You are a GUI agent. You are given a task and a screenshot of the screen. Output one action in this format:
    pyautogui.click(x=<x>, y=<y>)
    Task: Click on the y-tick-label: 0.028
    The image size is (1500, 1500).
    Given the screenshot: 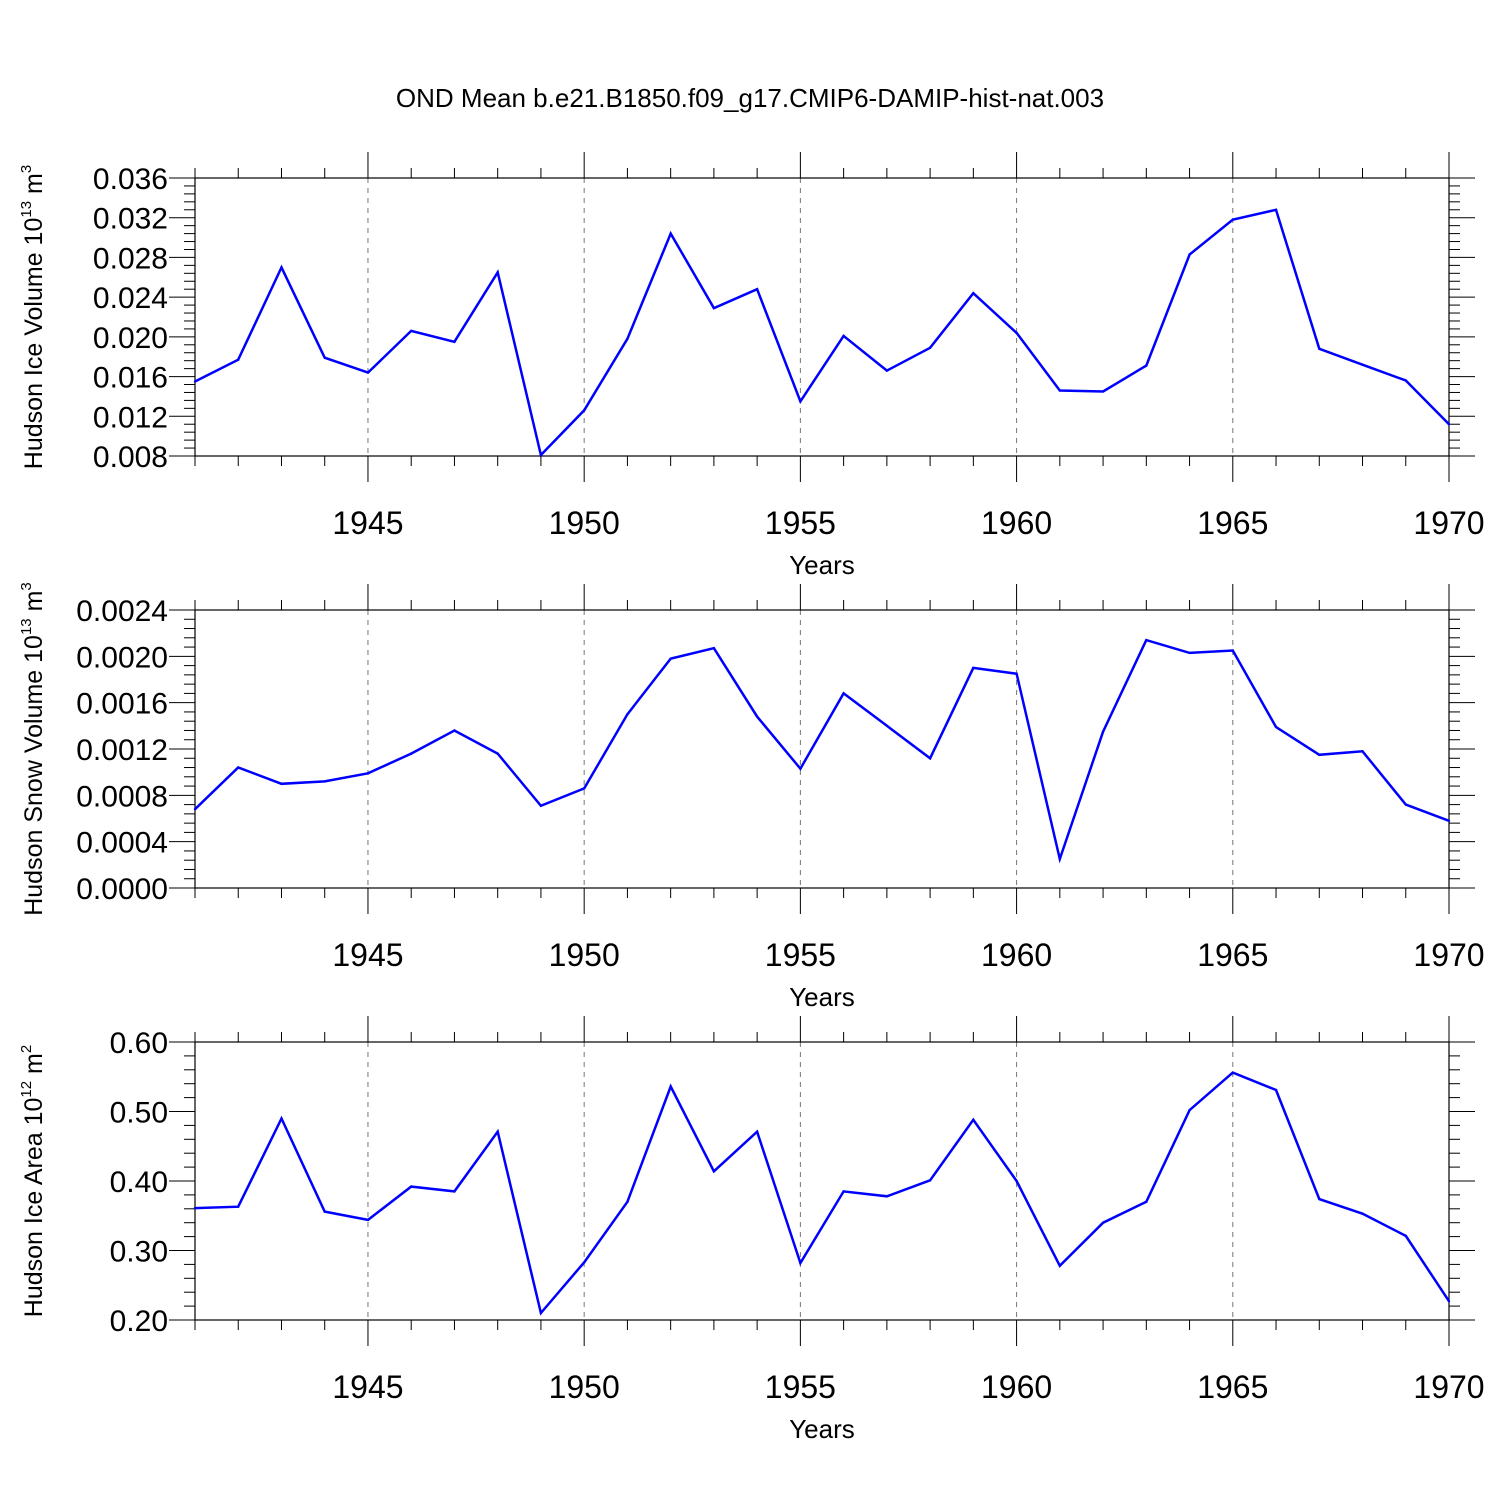 What is the action you would take?
    pyautogui.click(x=130, y=258)
    